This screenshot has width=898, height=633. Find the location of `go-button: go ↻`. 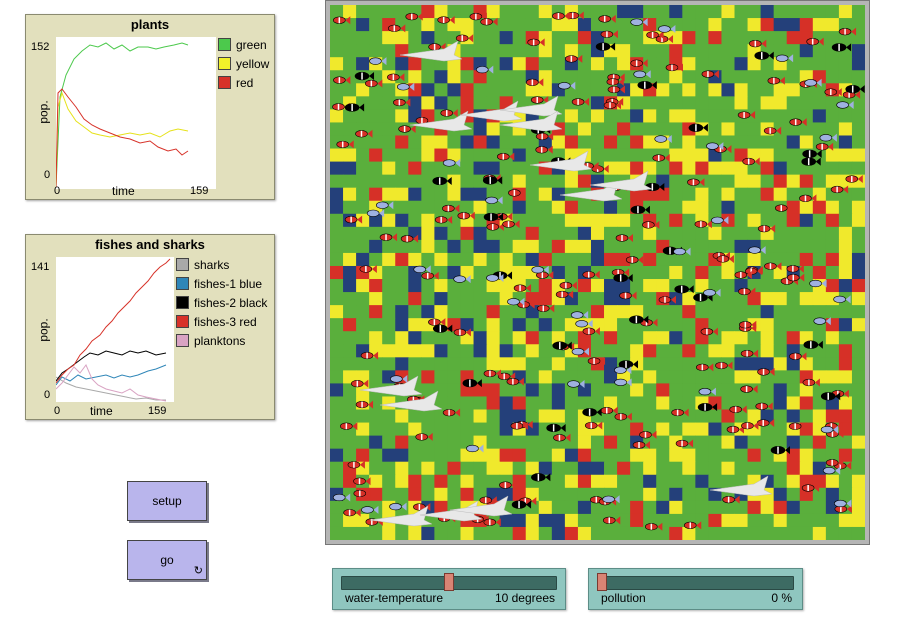

go-button: go ↻ is located at coordinates (167, 560).